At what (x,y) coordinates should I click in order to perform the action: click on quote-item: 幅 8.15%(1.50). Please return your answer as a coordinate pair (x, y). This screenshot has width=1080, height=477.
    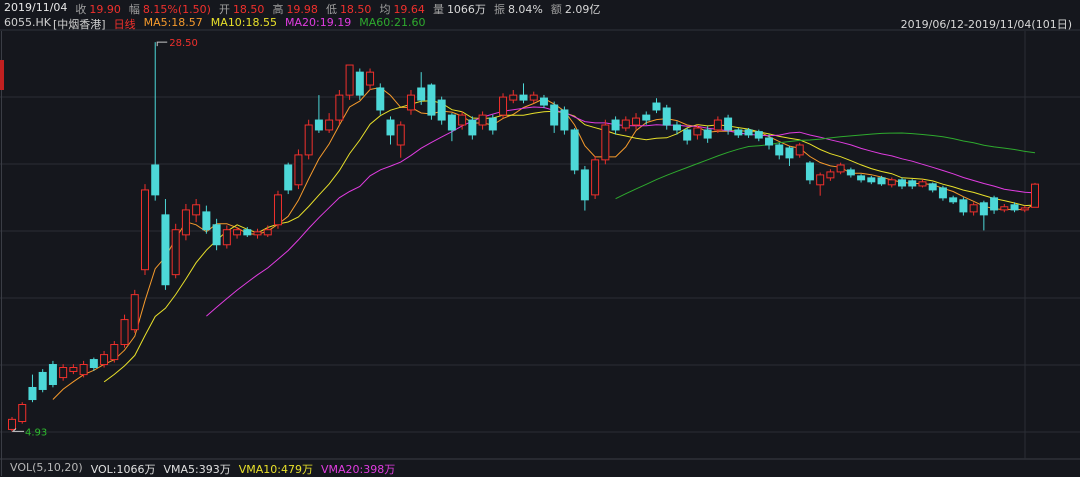
    Looking at the image, I should click on (170, 9).